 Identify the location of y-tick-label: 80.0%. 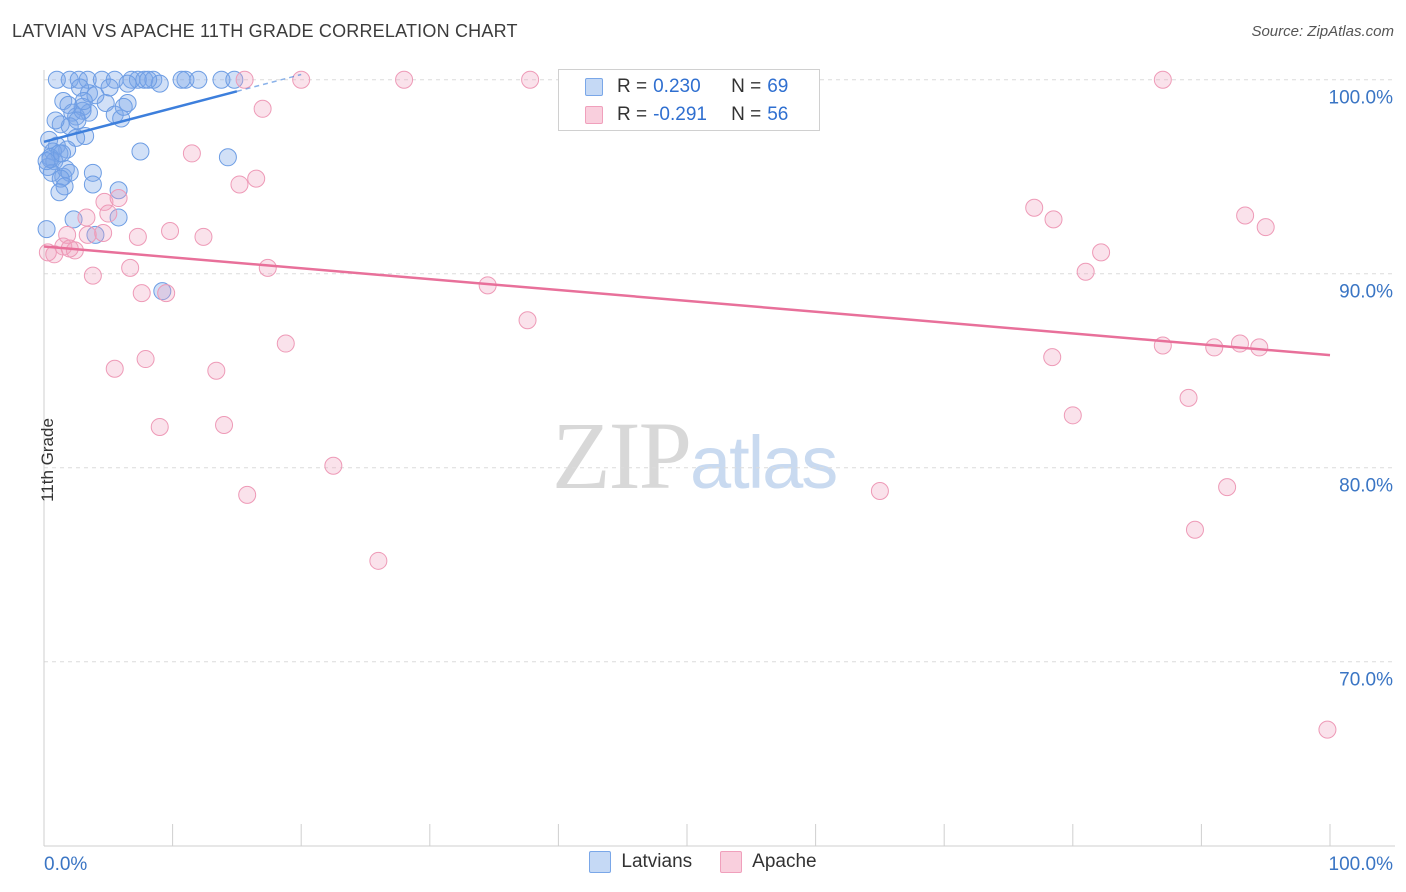
(1366, 486).